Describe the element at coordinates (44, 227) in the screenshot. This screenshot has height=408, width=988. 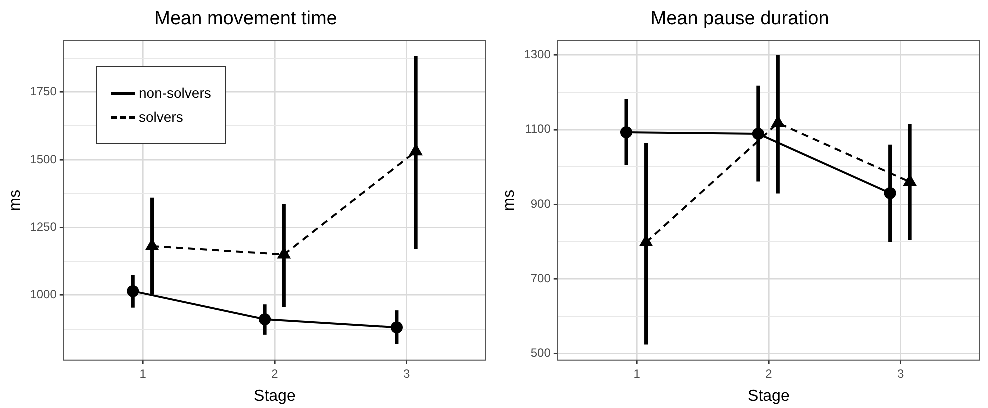
I see `y-tick-label: 1250` at that location.